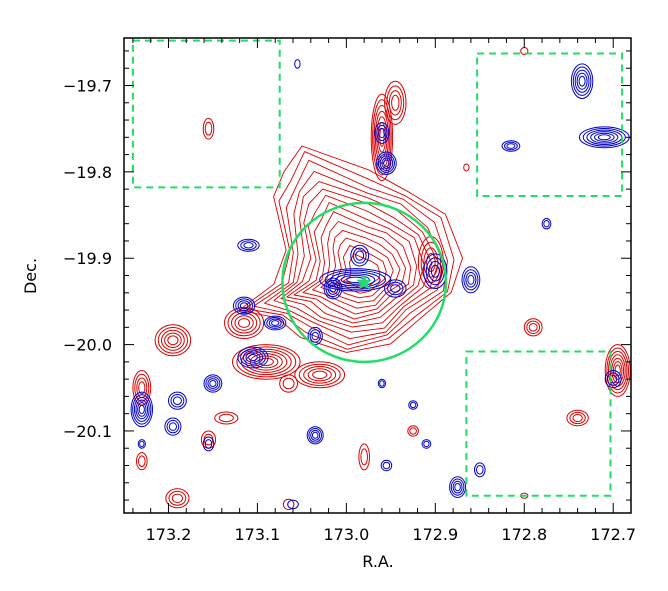 The height and width of the screenshot is (591, 668). Describe the element at coordinates (87, 86) in the screenshot. I see `y-tick-label: −19.7` at that location.